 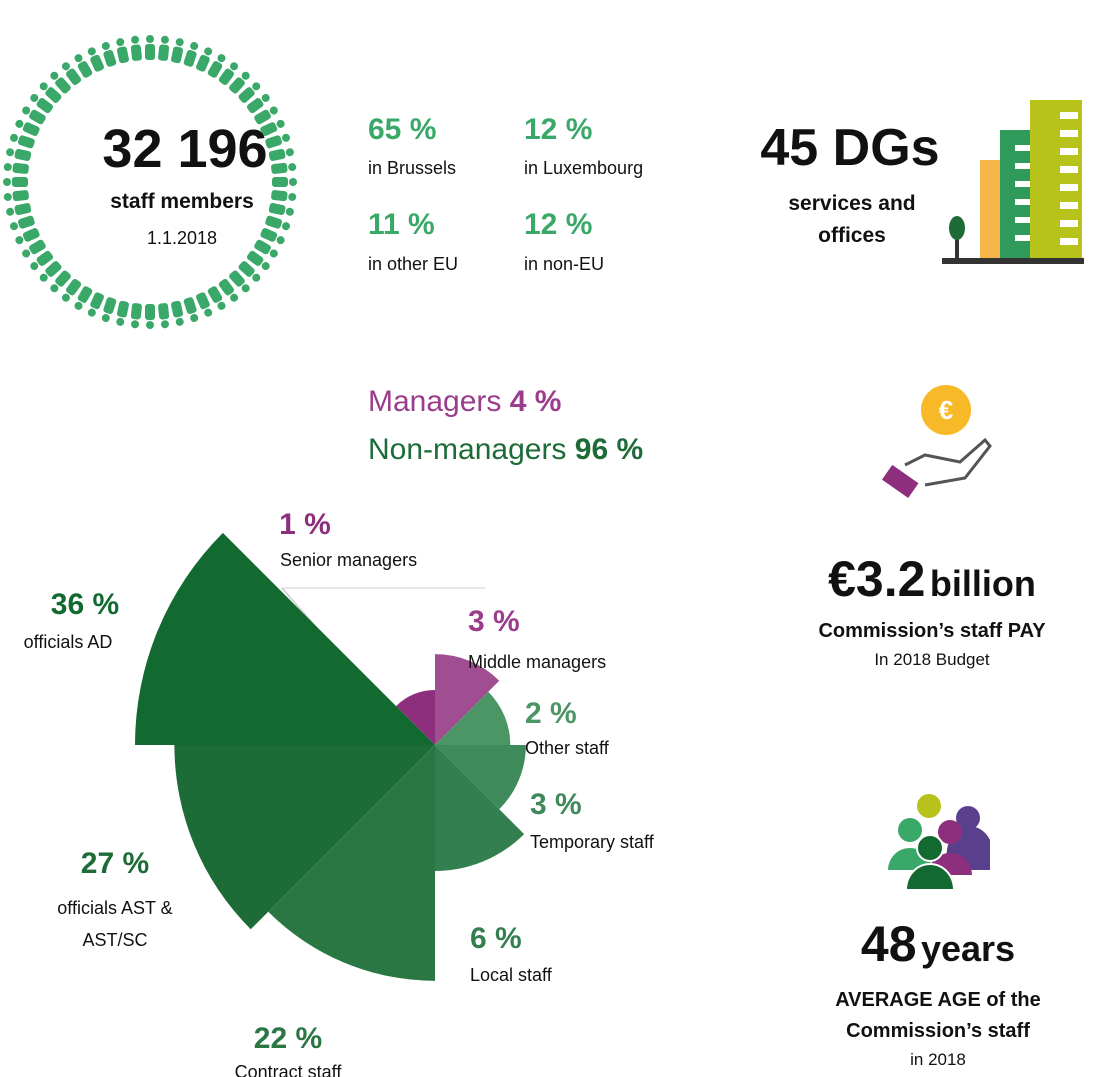 I want to click on building-icon, so click(x=1013, y=182).